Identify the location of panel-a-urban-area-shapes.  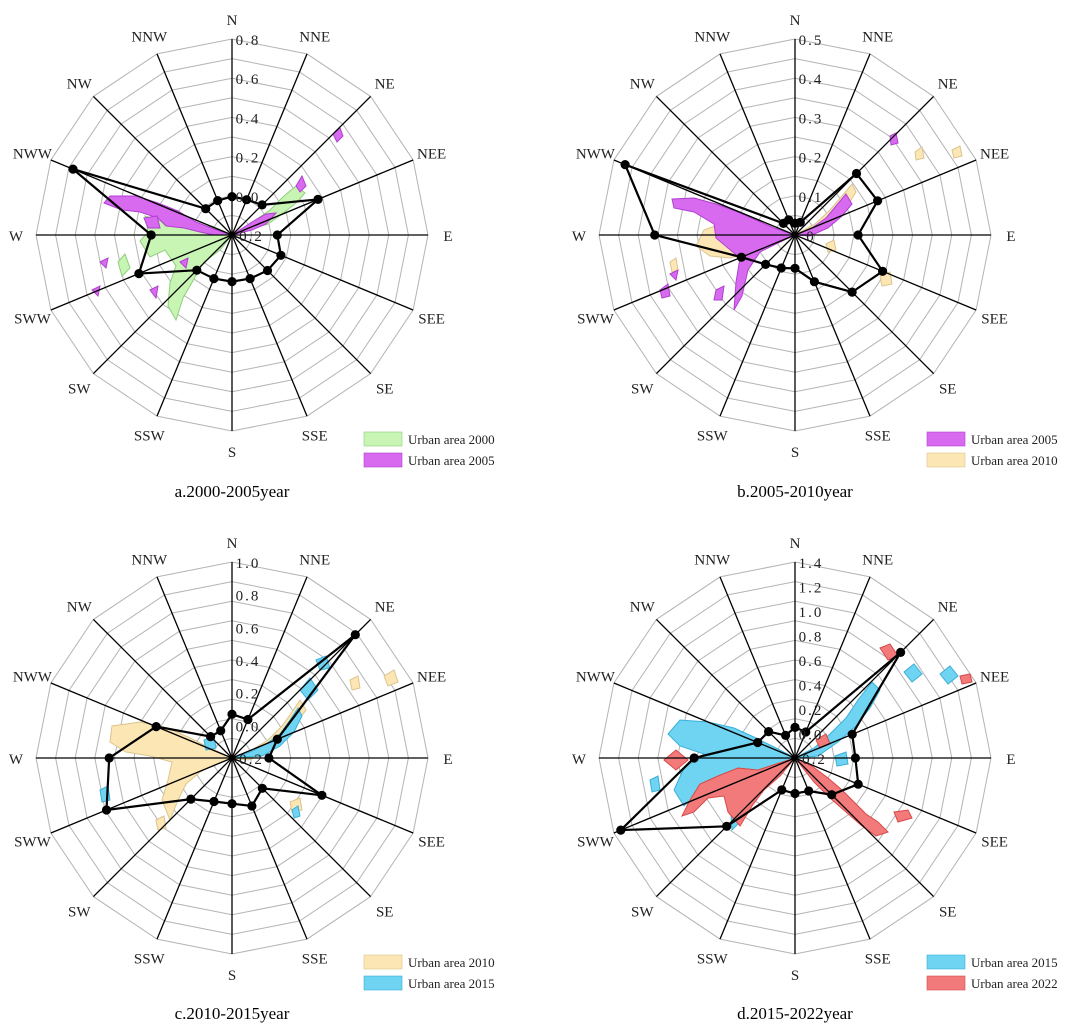
(217, 224).